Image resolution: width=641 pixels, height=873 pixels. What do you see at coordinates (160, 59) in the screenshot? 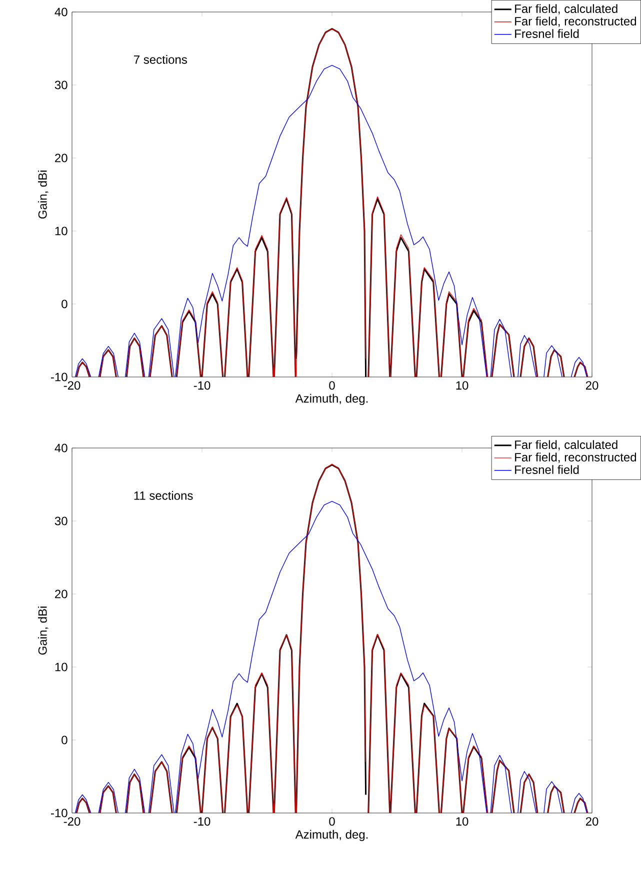
I see `annotation: 7 sections` at bounding box center [160, 59].